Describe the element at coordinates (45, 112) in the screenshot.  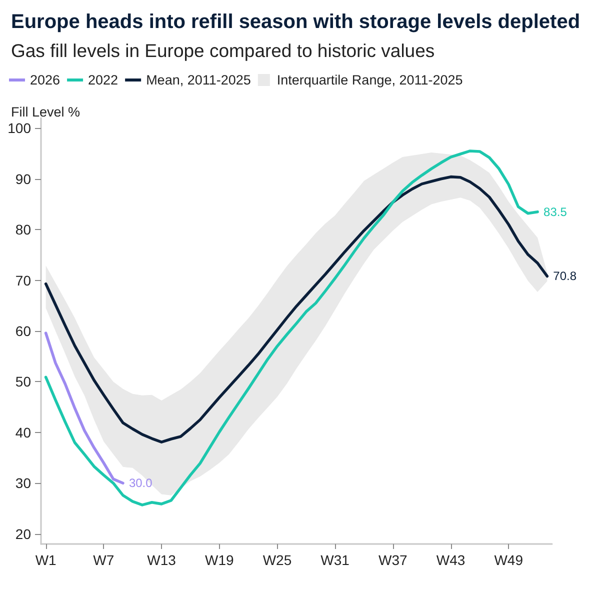
I see `y-axis-title: Fill Level %` at that location.